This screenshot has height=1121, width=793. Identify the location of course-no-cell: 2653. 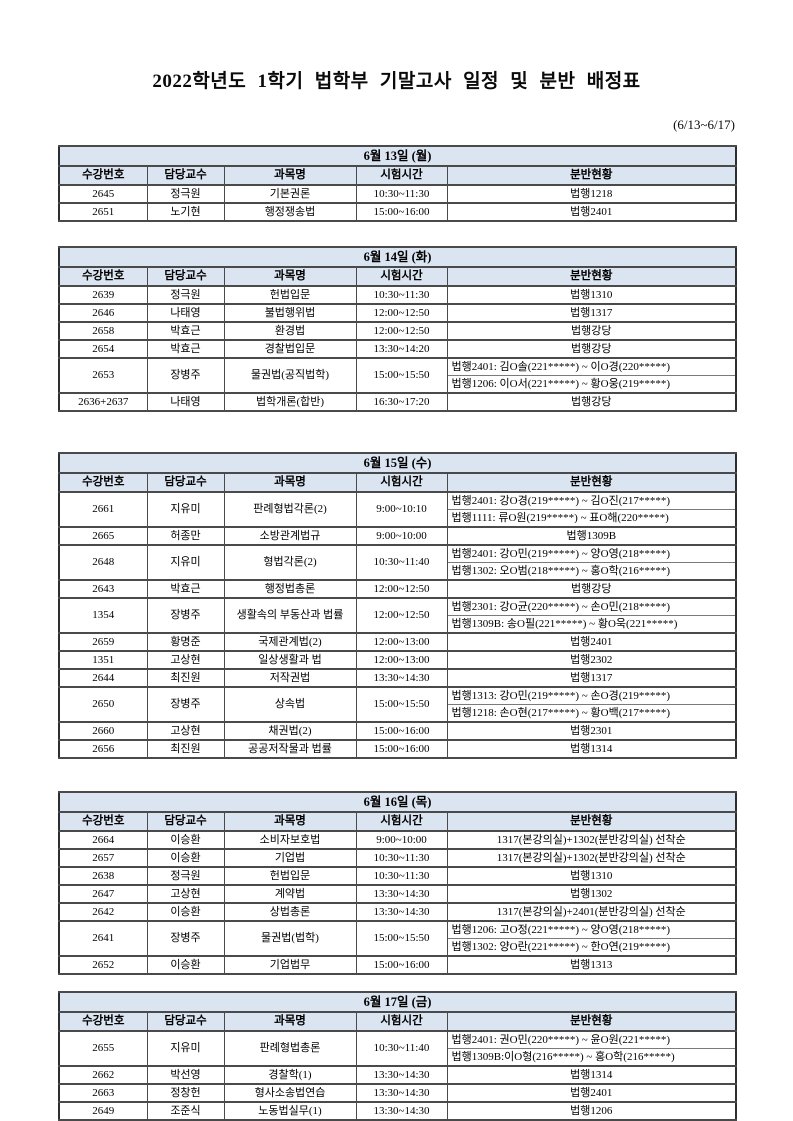
(103, 375).